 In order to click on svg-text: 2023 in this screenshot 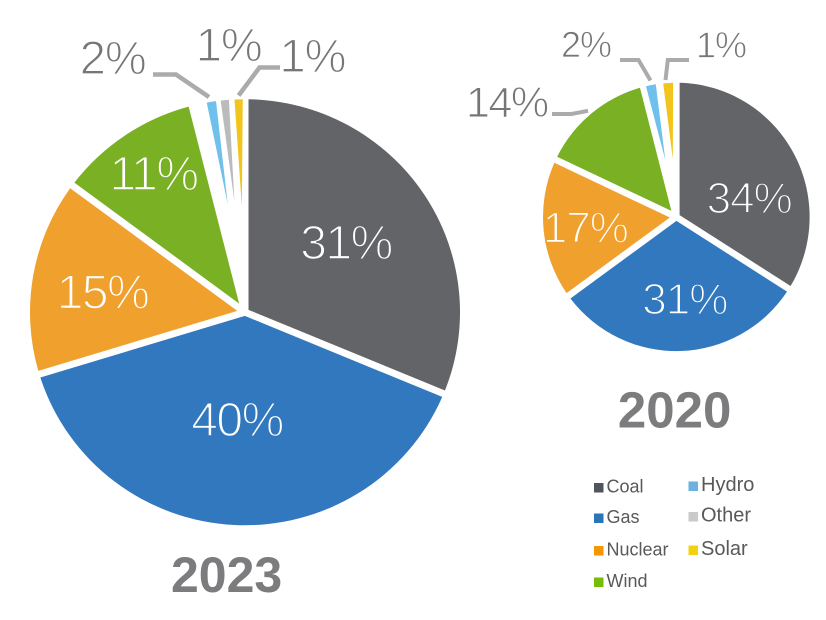, I will do `click(226, 575)`.